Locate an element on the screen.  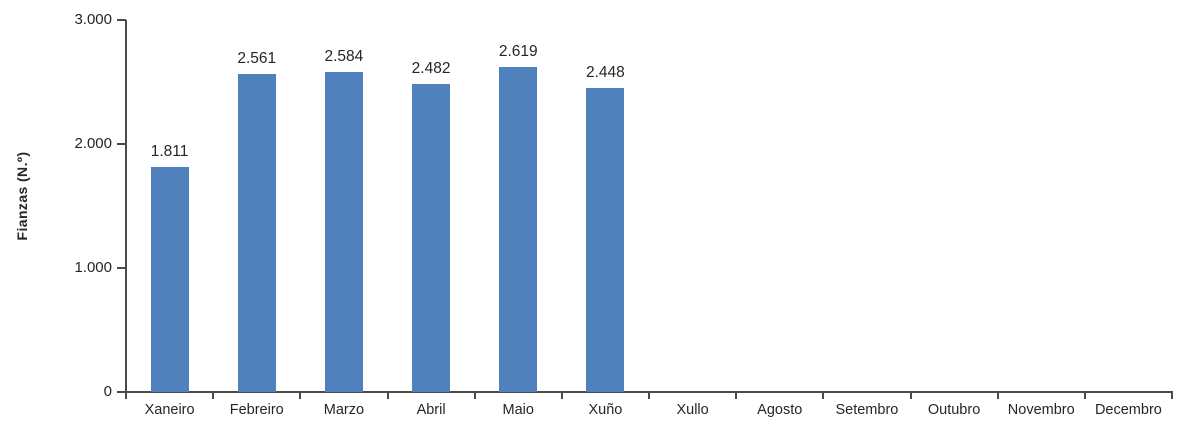
bar-xuno is located at coordinates (605, 240).